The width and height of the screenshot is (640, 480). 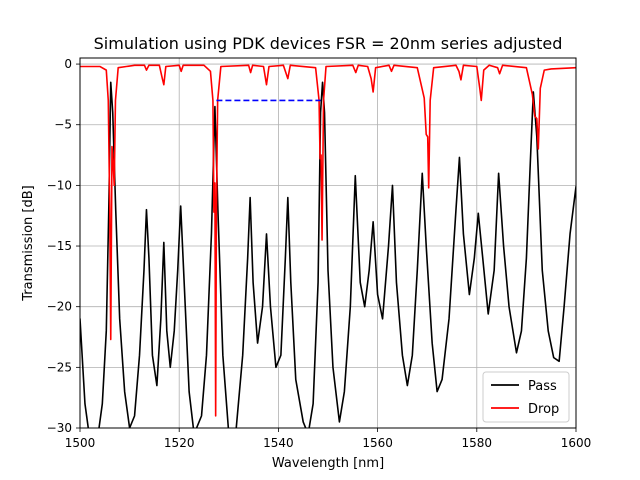 What do you see at coordinates (59, 185) in the screenshot?
I see `y-tick-label: −10` at bounding box center [59, 185].